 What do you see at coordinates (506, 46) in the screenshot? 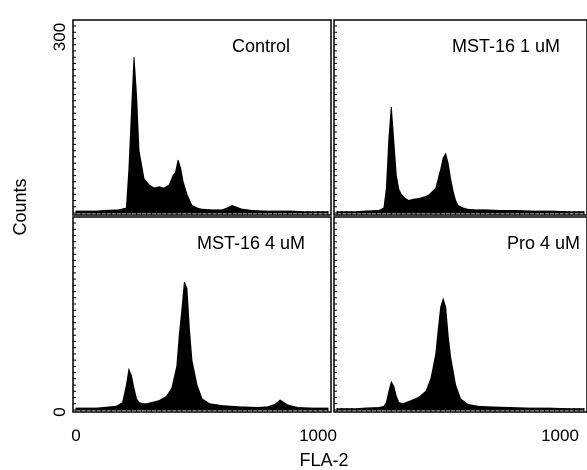
I see `panel-title: MST-16 1 uM` at bounding box center [506, 46].